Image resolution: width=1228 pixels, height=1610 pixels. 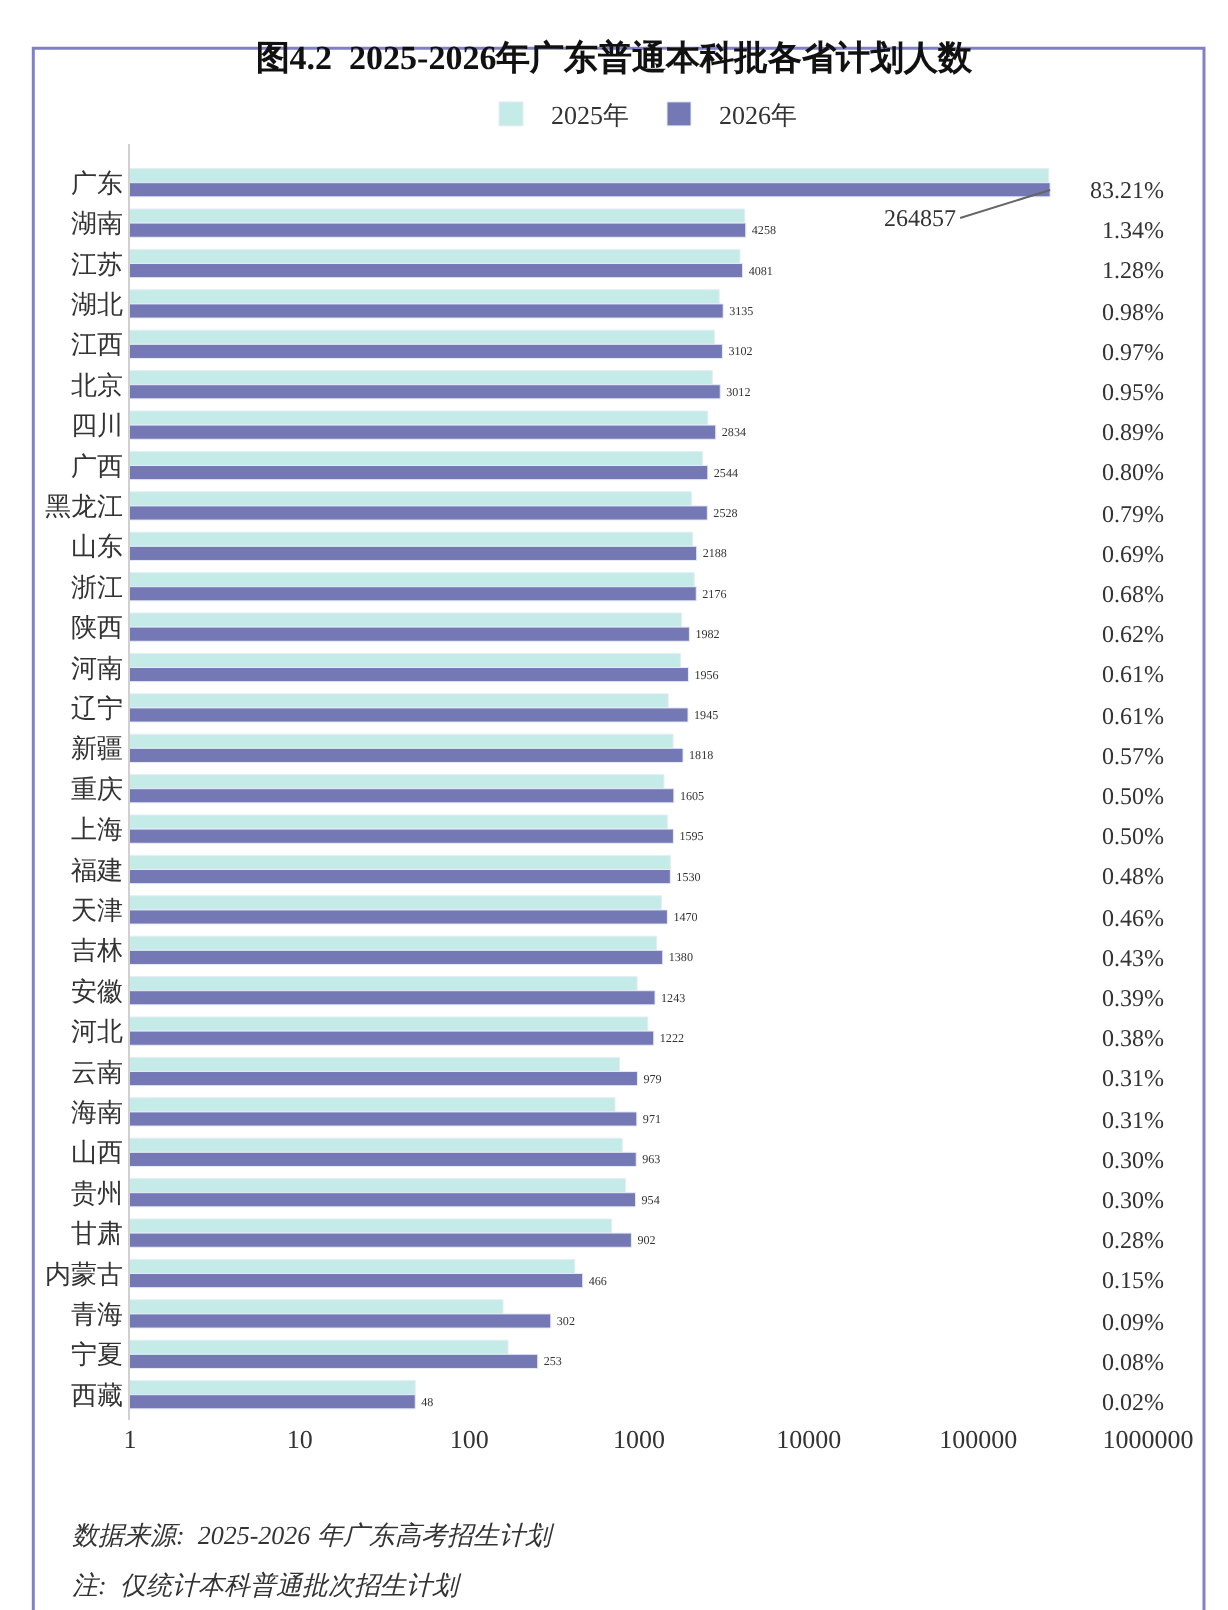 I want to click on y-tick-label: 重庆, so click(x=96, y=788).